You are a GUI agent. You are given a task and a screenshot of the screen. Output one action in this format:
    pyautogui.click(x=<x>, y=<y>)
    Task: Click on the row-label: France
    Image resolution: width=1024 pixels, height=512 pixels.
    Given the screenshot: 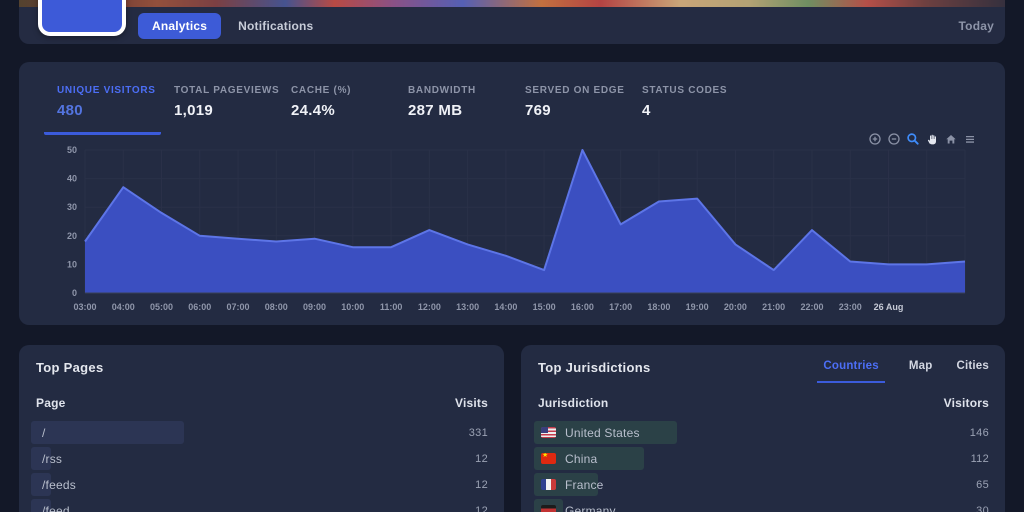 What is the action you would take?
    pyautogui.click(x=569, y=485)
    